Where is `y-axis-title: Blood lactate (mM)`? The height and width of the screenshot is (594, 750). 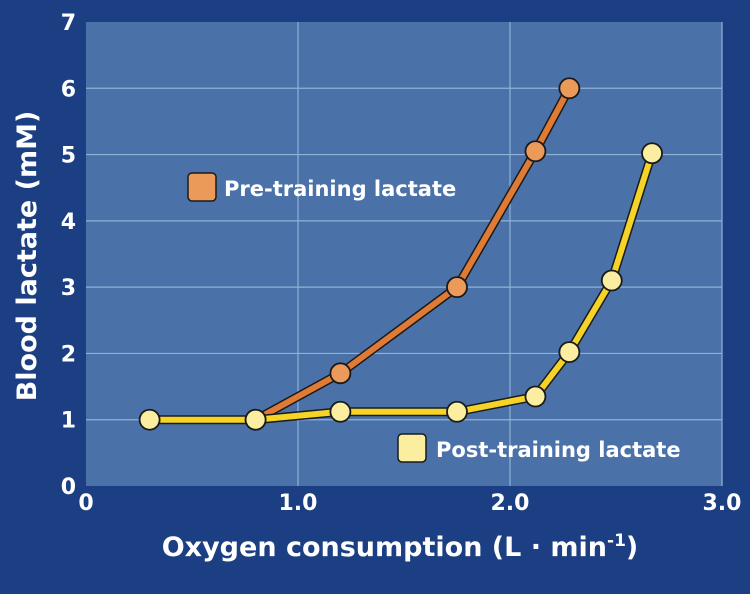 y-axis-title: Blood lactate (mM) is located at coordinates (27, 256).